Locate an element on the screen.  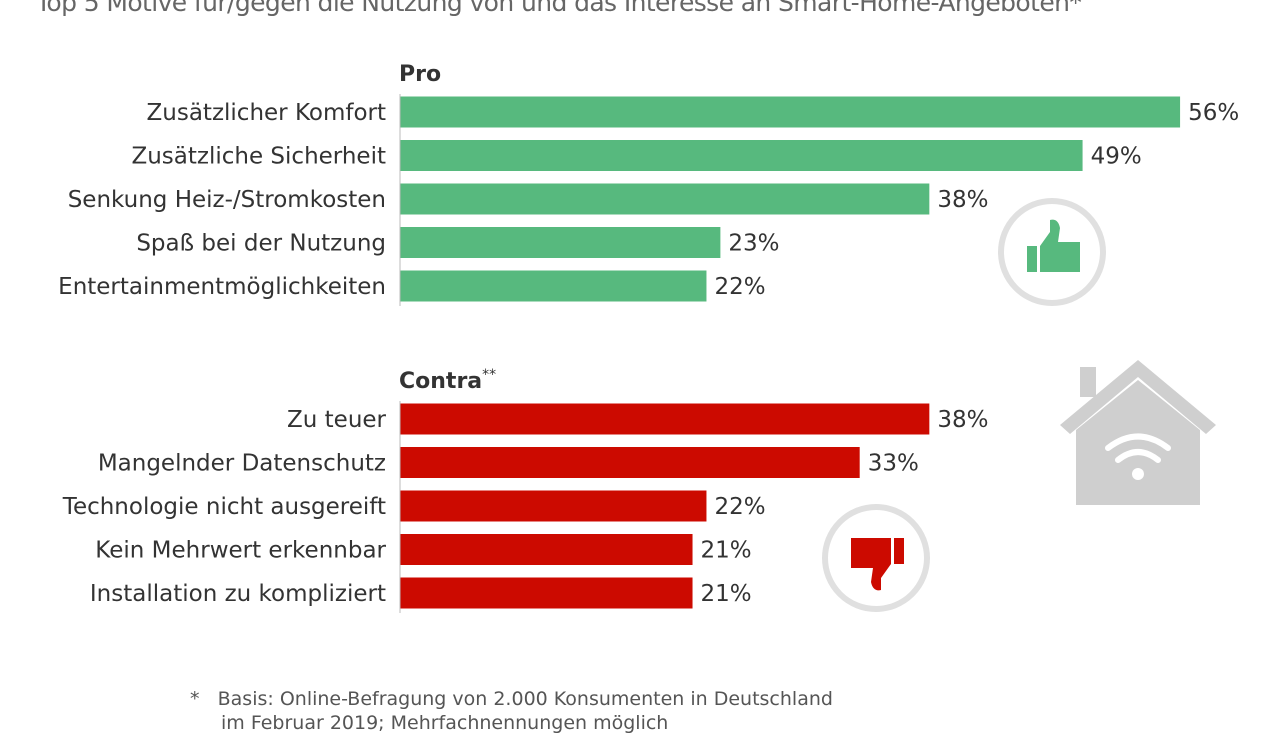
category-label: Mangelnder Datenschutz is located at coordinates (242, 464).